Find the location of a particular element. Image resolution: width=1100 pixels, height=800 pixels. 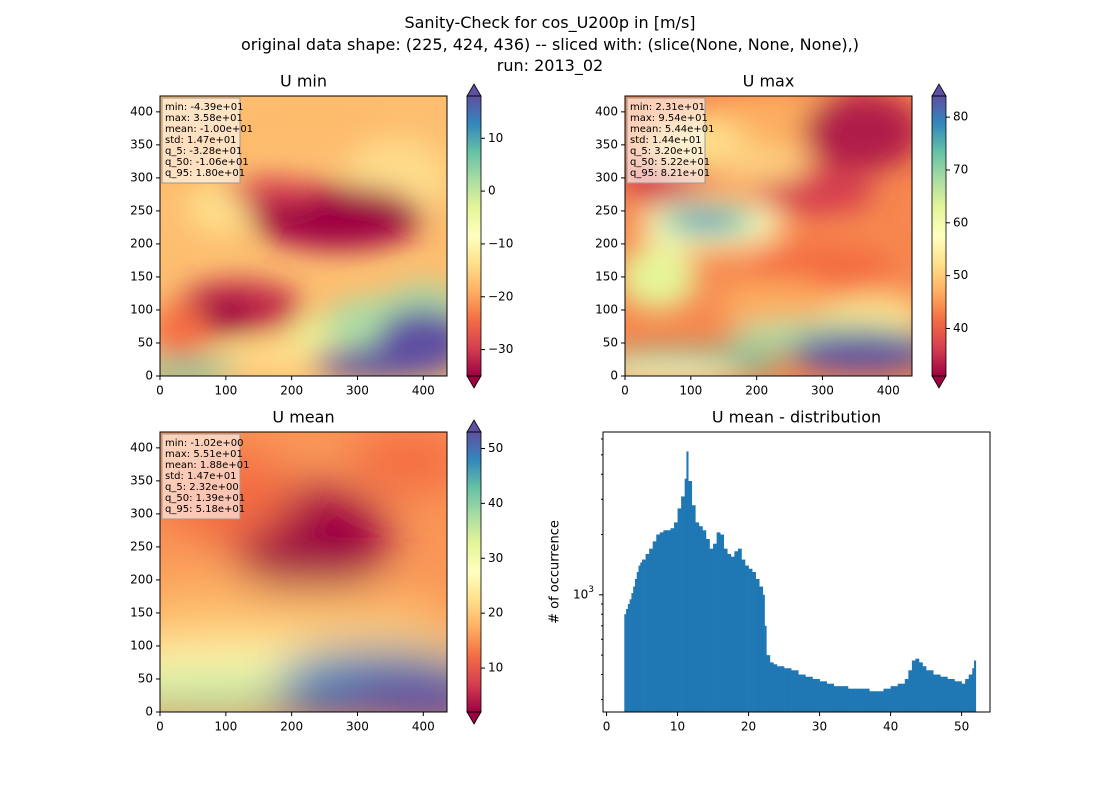

stats-line: q_50: 1.39e+01 is located at coordinates (205, 498).